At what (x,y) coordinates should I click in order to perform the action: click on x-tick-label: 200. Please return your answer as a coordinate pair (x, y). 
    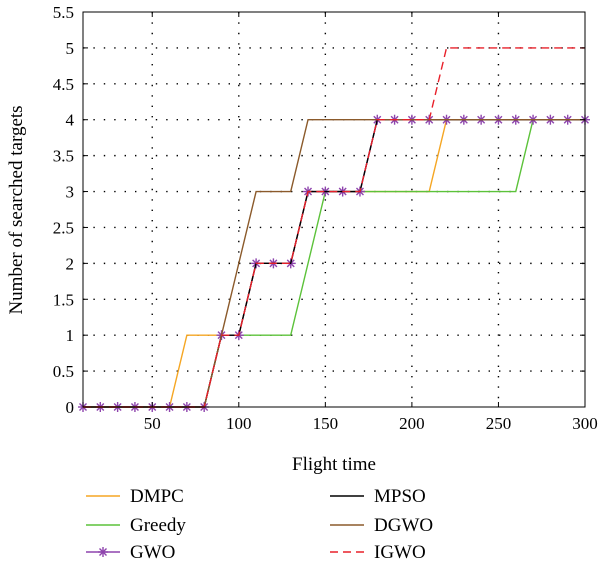
    Looking at the image, I should click on (412, 423).